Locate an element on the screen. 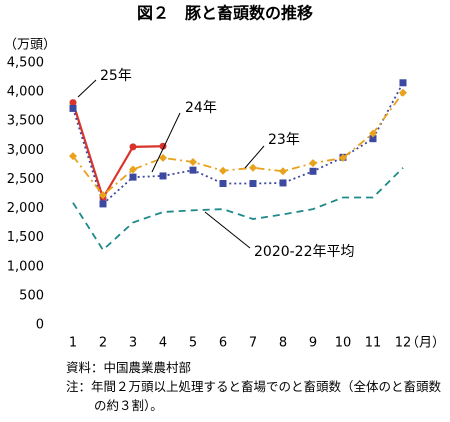 The height and width of the screenshot is (422, 450). note: 資料：中国農業農村部 is located at coordinates (129, 367).